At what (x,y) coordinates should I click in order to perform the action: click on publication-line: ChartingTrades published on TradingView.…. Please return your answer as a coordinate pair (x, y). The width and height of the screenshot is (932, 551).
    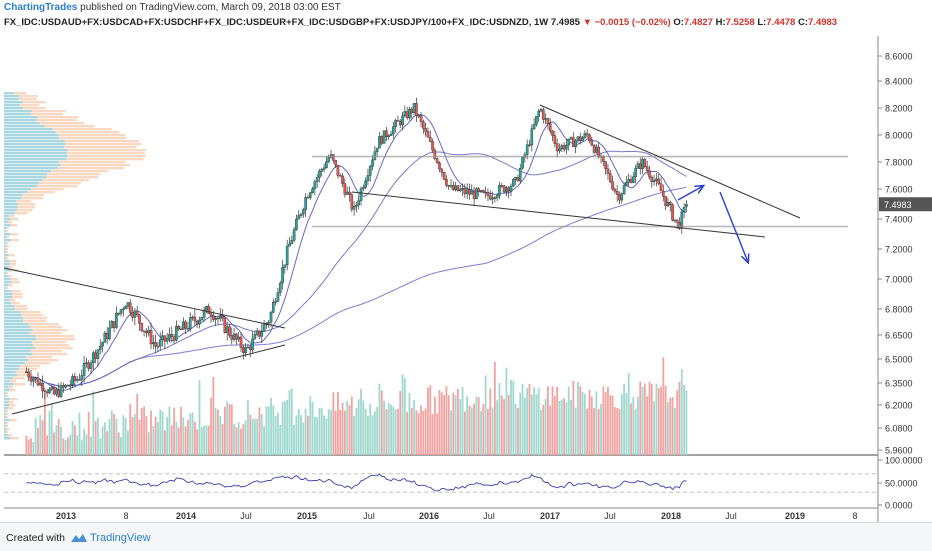
    Looking at the image, I should click on (172, 7).